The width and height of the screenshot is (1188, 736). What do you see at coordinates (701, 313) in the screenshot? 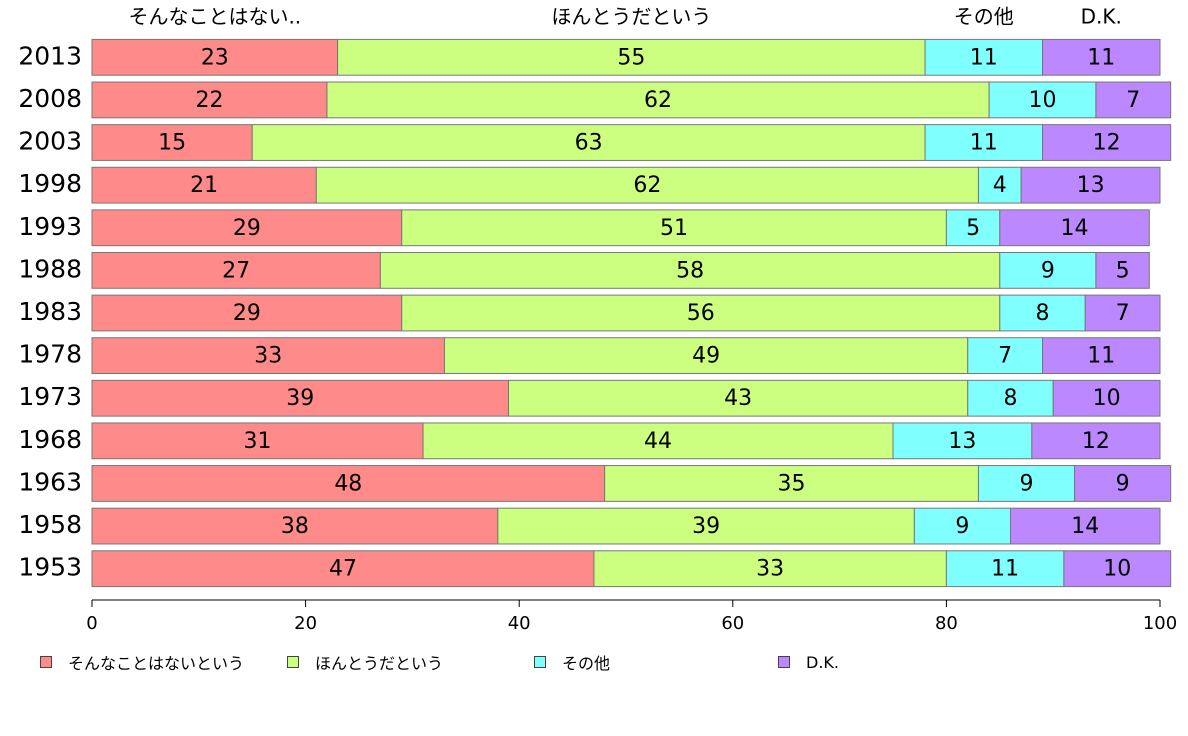
I see `data-label-1983-s1: 56` at bounding box center [701, 313].